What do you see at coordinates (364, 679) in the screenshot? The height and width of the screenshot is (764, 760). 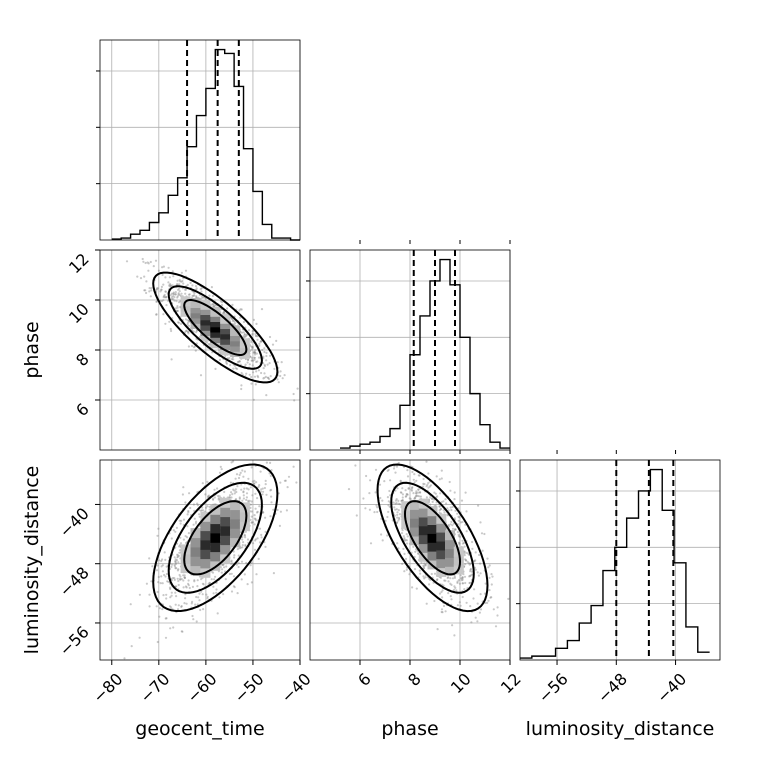 I see `x-tick-label-phase: 6` at bounding box center [364, 679].